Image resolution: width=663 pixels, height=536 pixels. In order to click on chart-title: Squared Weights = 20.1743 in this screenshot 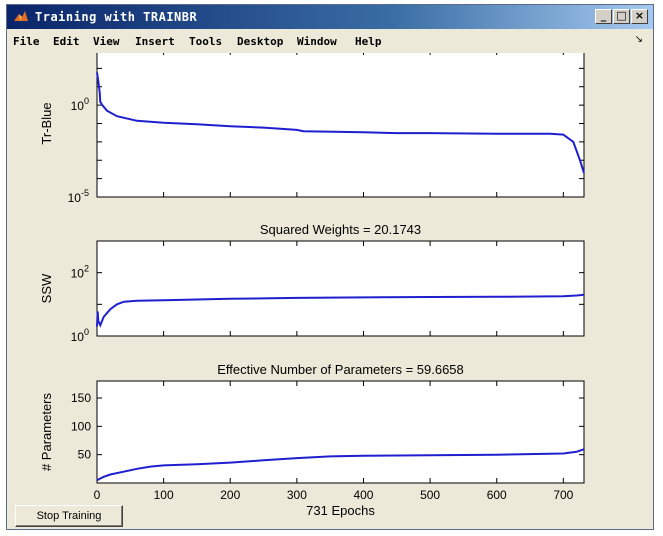, I will do `click(340, 229)`.